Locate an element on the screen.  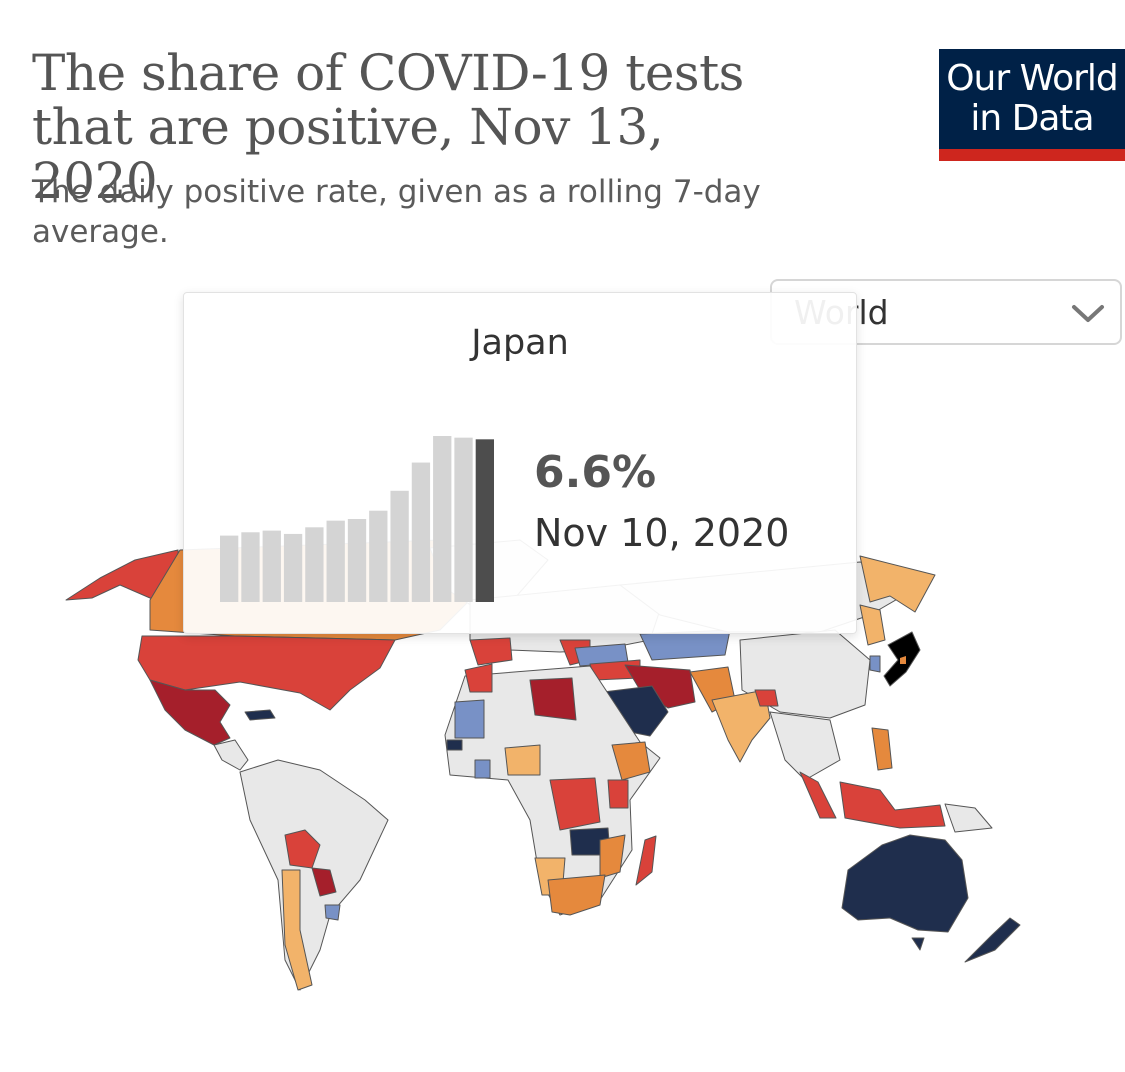
map-region-spain is located at coordinates (491, 651).